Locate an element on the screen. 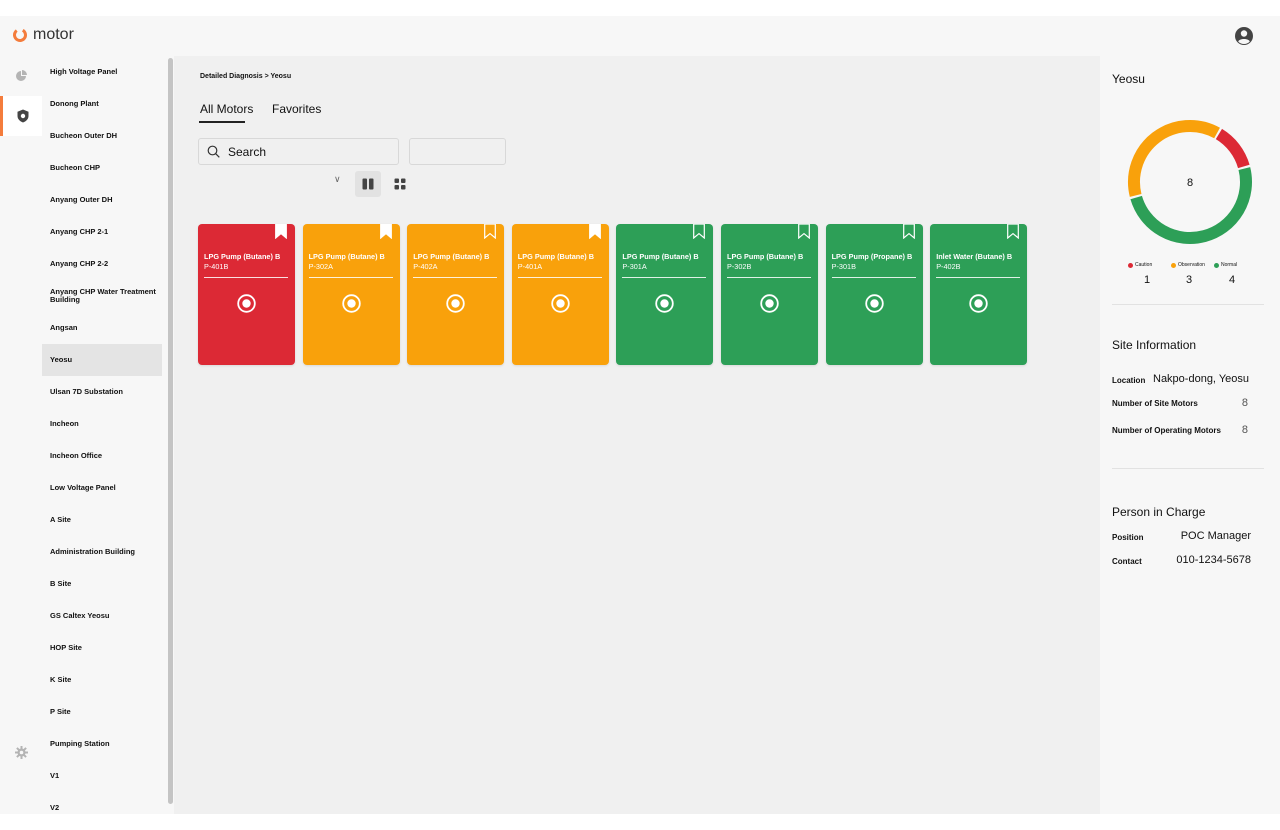  search-input is located at coordinates (303, 151).